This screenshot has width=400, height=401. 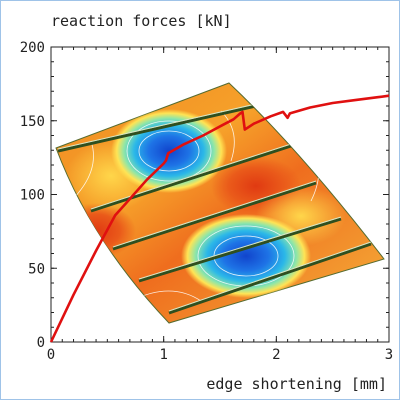 What do you see at coordinates (163, 355) in the screenshot?
I see `x-tick-label: 1` at bounding box center [163, 355].